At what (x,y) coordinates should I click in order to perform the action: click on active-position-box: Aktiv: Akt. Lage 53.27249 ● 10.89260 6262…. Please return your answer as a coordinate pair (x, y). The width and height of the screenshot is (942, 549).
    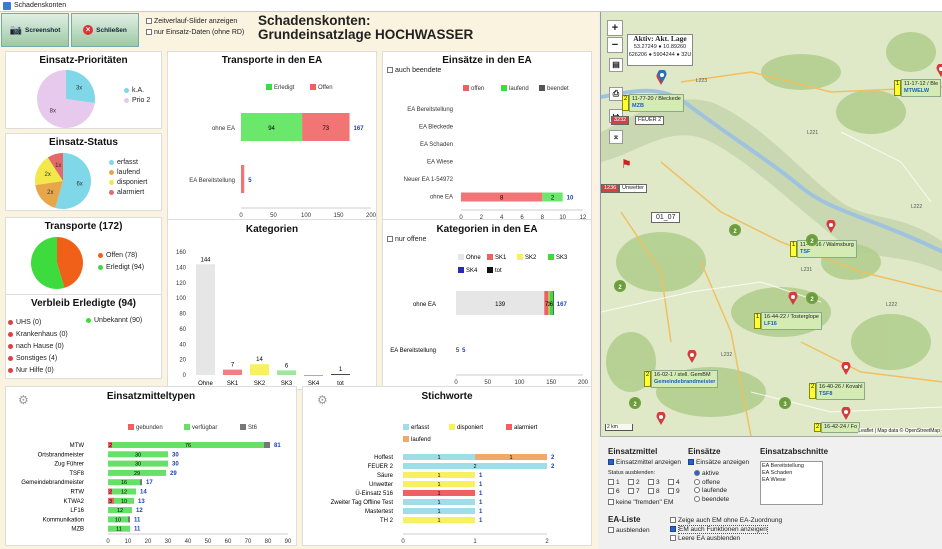
    Looking at the image, I should click on (660, 50).